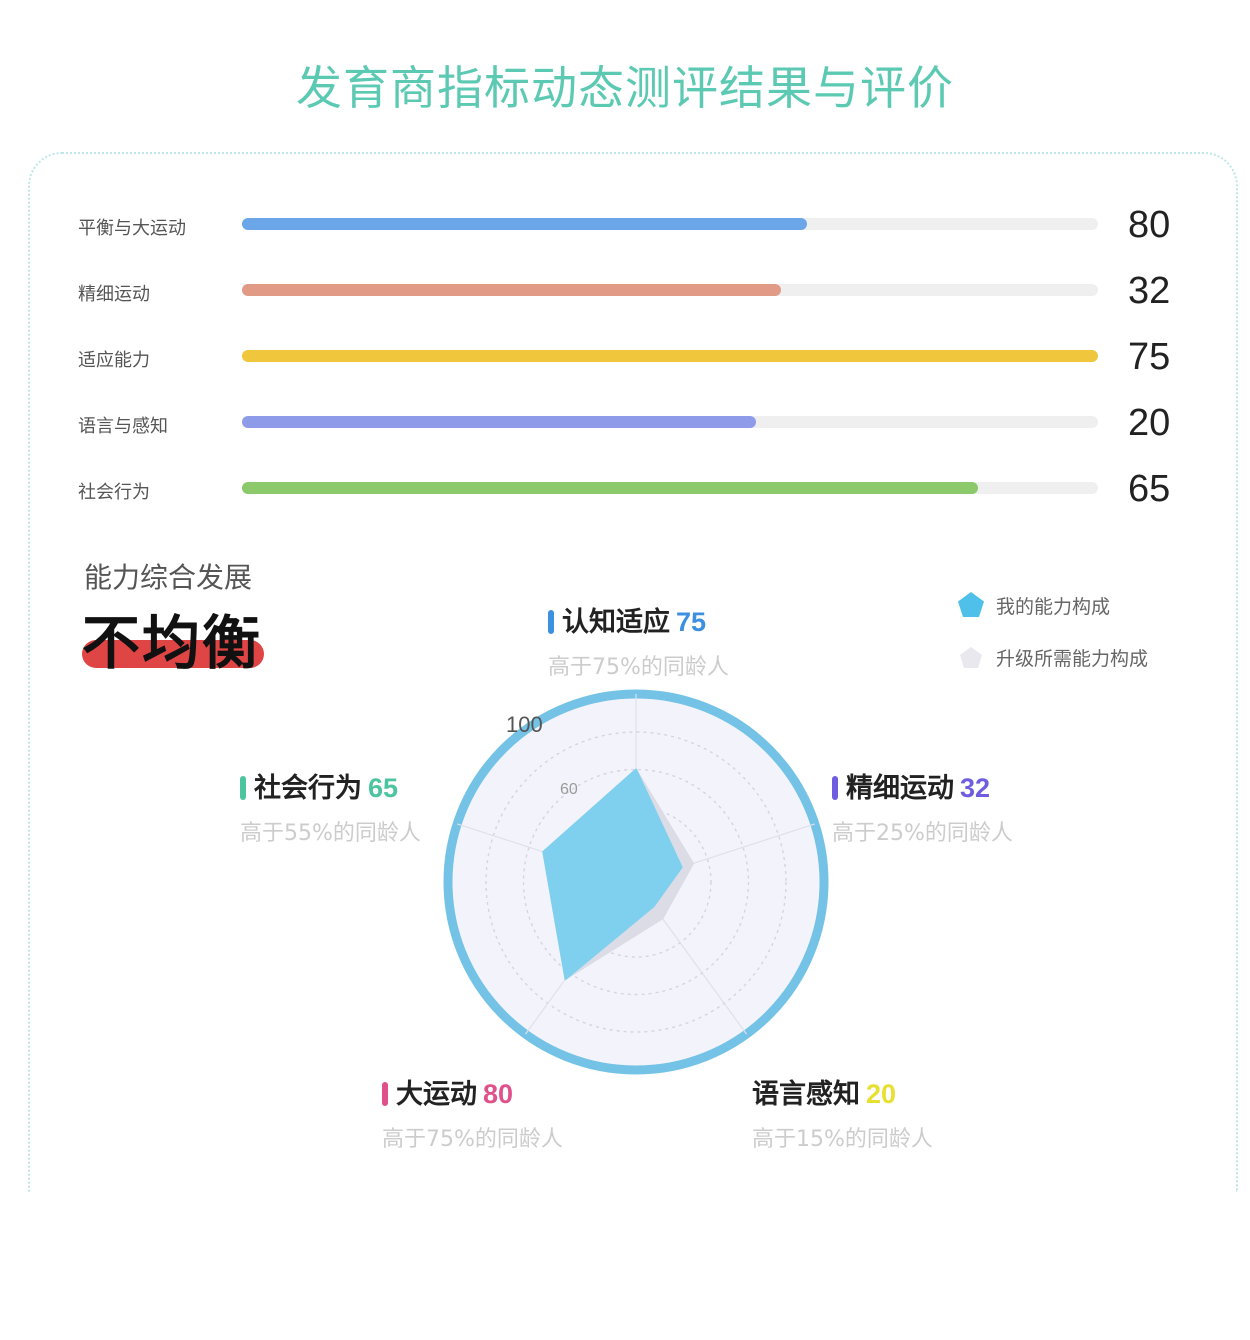  Describe the element at coordinates (638, 640) in the screenshot. I see `dimension-label-cognitive: 认知适应 75 高于75%的同龄人` at that location.